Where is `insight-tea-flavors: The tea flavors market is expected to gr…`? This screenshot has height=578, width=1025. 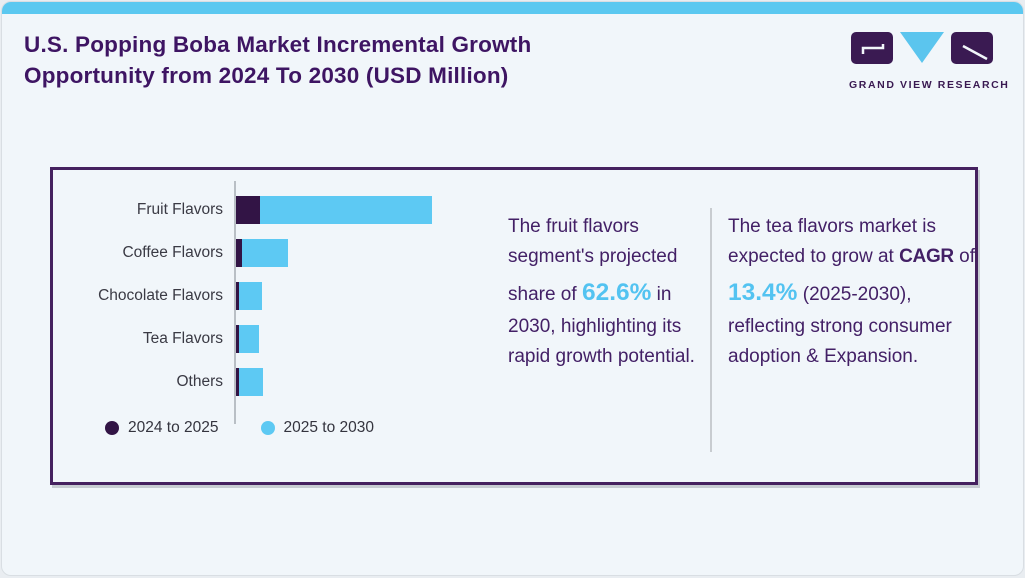
insight-tea-flavors: The tea flavors market is expected to gr… is located at coordinates (853, 292).